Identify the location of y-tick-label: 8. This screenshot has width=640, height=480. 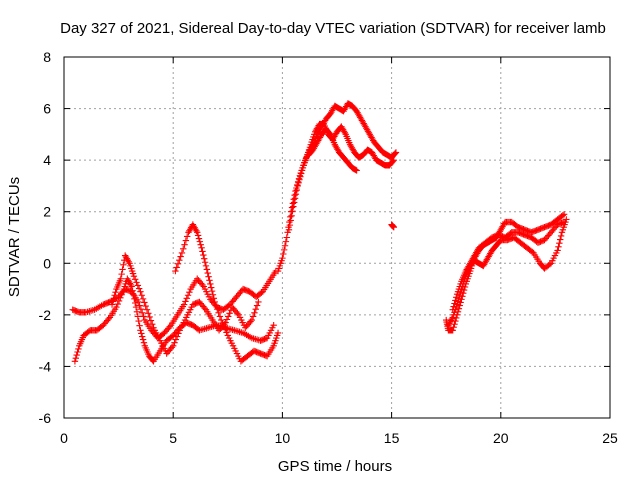
(47, 57).